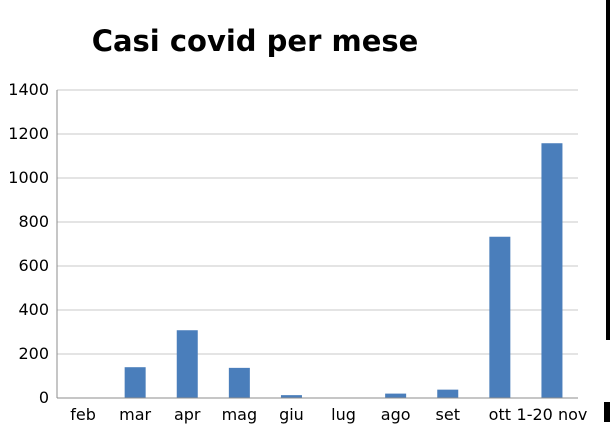 This screenshot has height=431, width=610. What do you see at coordinates (608, 170) in the screenshot?
I see `edge-mark-right` at bounding box center [608, 170].